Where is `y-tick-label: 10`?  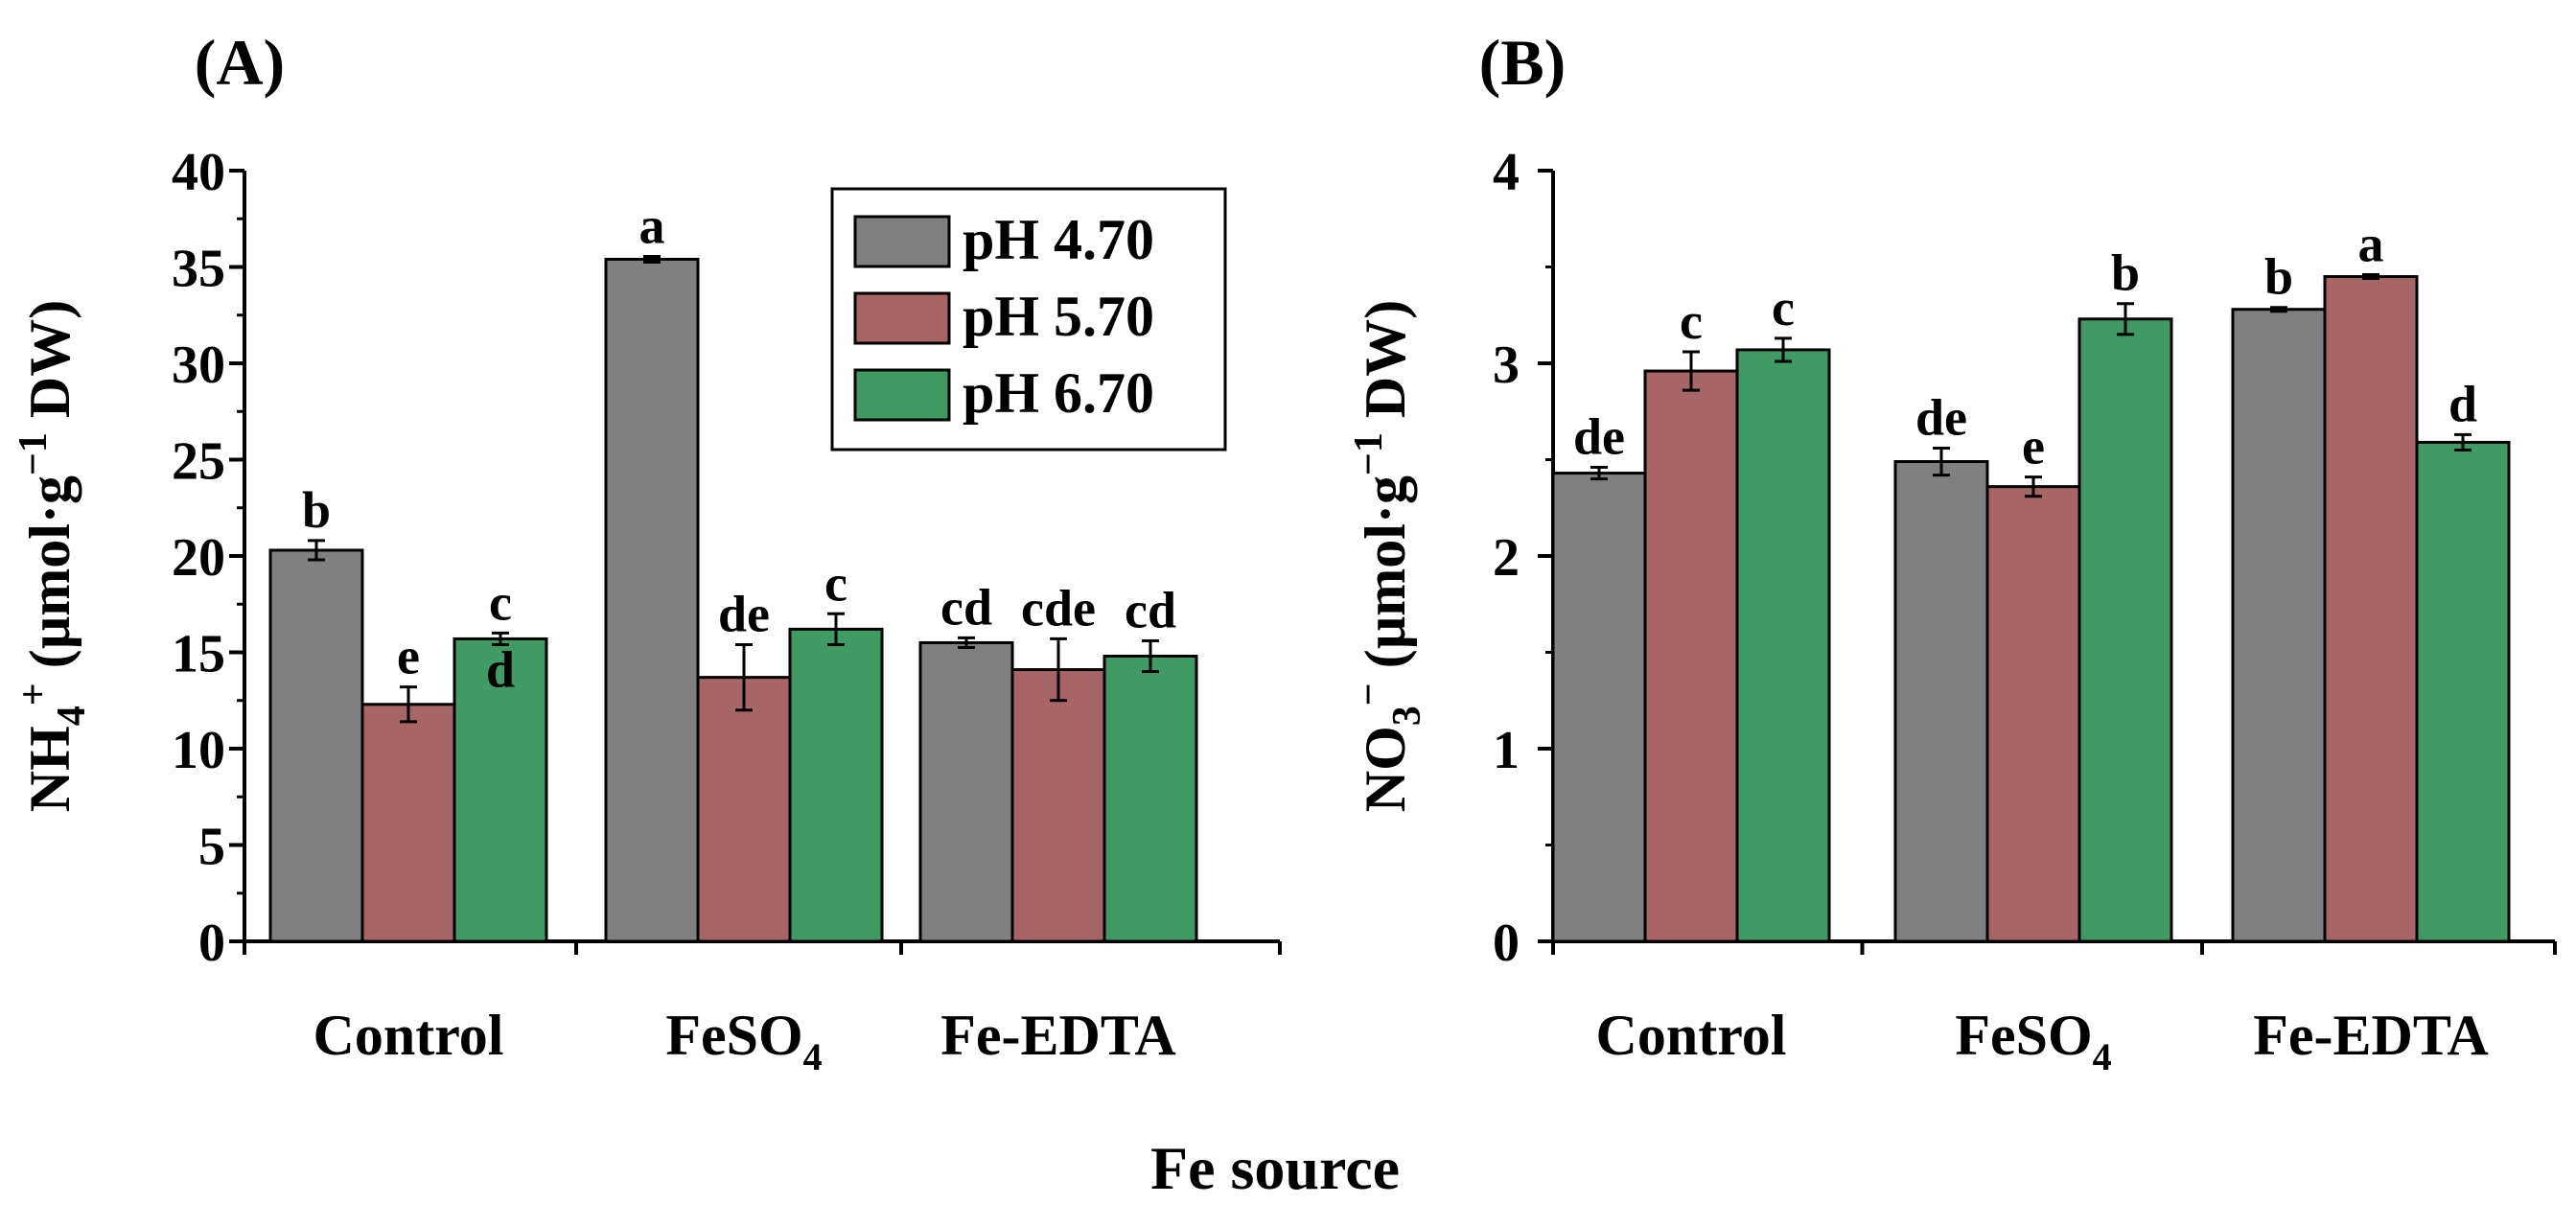
y-tick-label: 10 is located at coordinates (198, 750).